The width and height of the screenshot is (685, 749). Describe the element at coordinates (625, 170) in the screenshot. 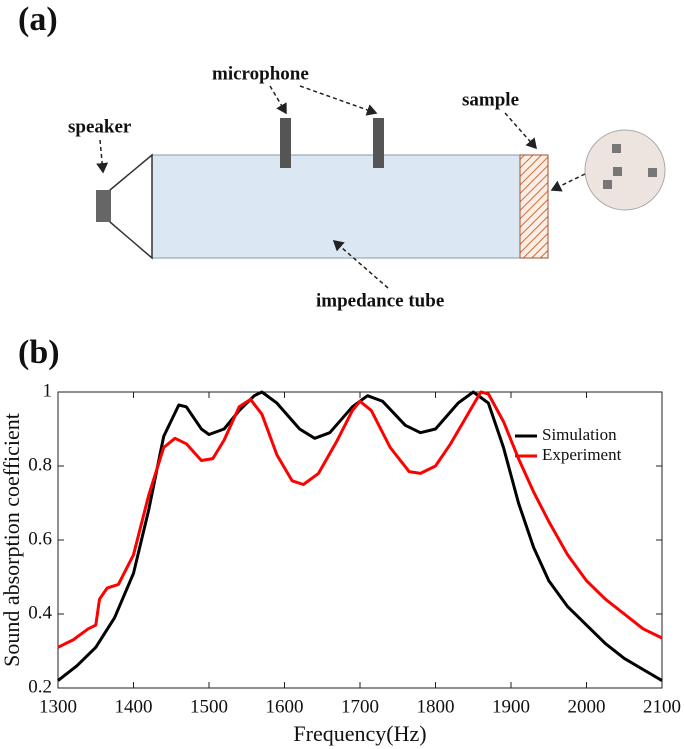

I see `sample-photo` at that location.